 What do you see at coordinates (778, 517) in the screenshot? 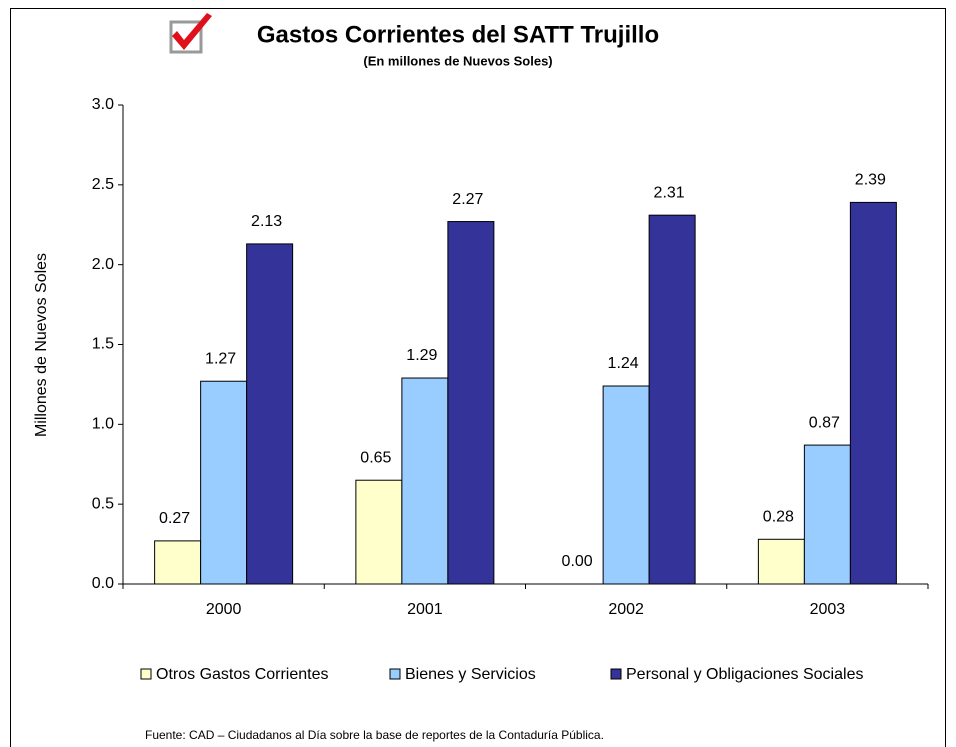
I see `value-label: 0.28` at bounding box center [778, 517].